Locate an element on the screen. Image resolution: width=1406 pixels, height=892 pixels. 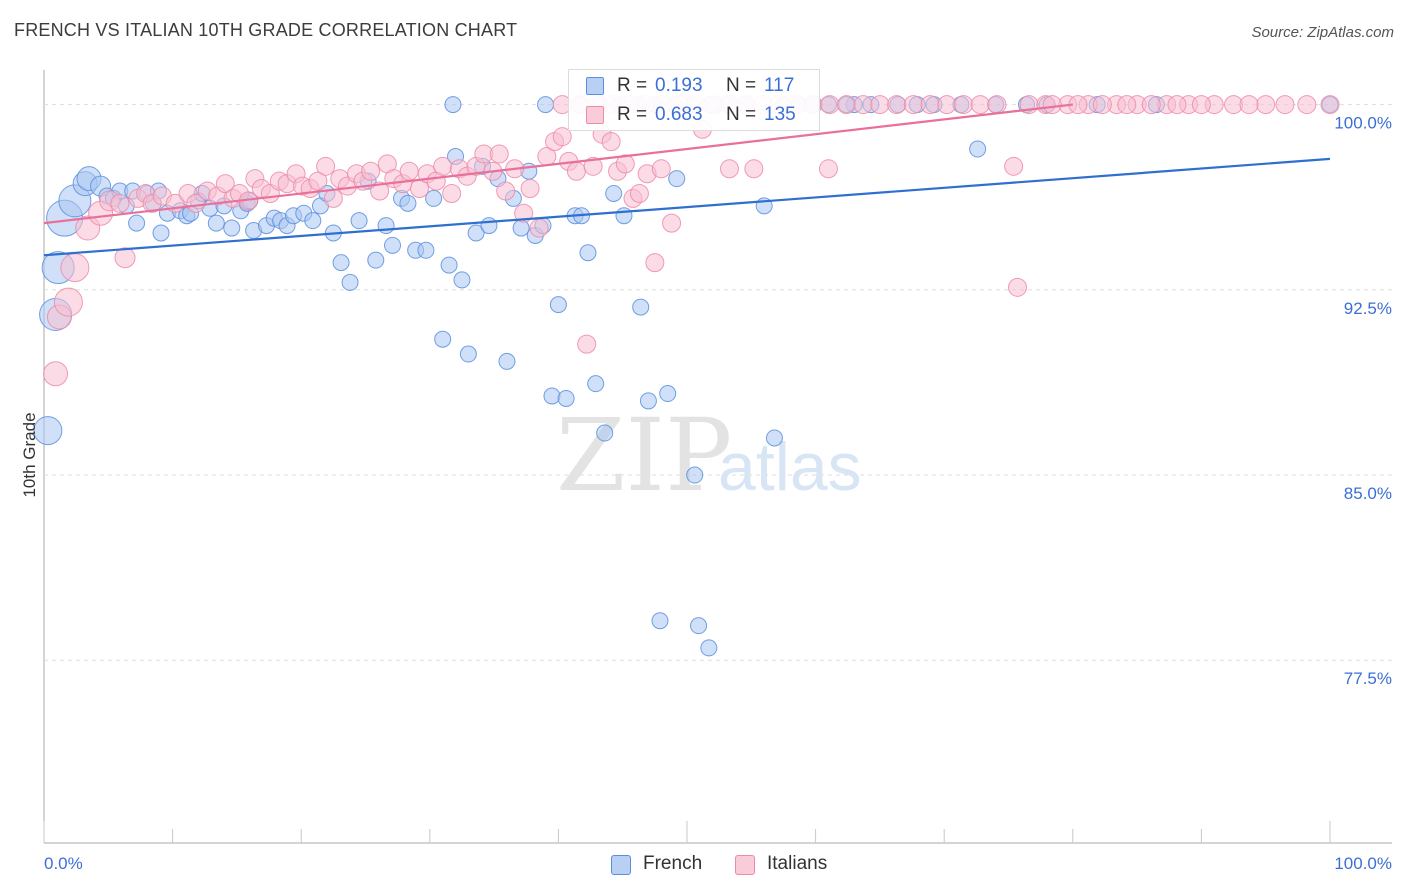
italian-n-value: 135 is located at coordinates (780, 114).